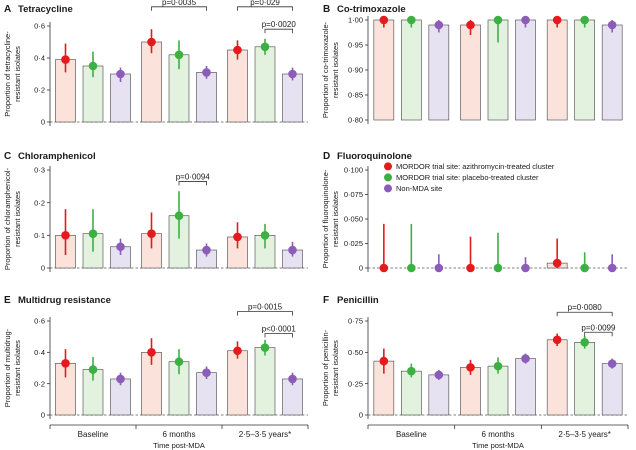 This screenshot has height=450, width=636. What do you see at coordinates (265, 307) in the screenshot?
I see `p-value-label: p=0·0015` at bounding box center [265, 307].